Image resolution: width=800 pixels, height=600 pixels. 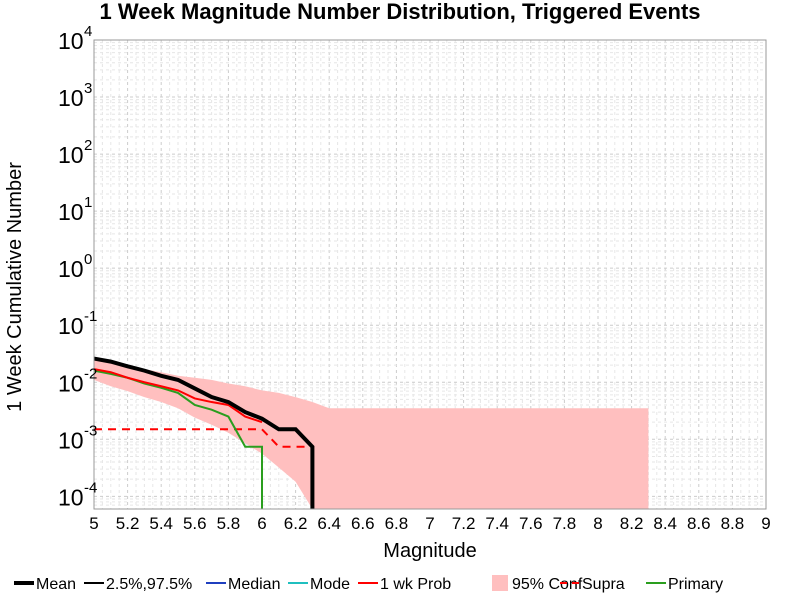 I want to click on y-tick-label: 10 -2, so click(x=77, y=380).